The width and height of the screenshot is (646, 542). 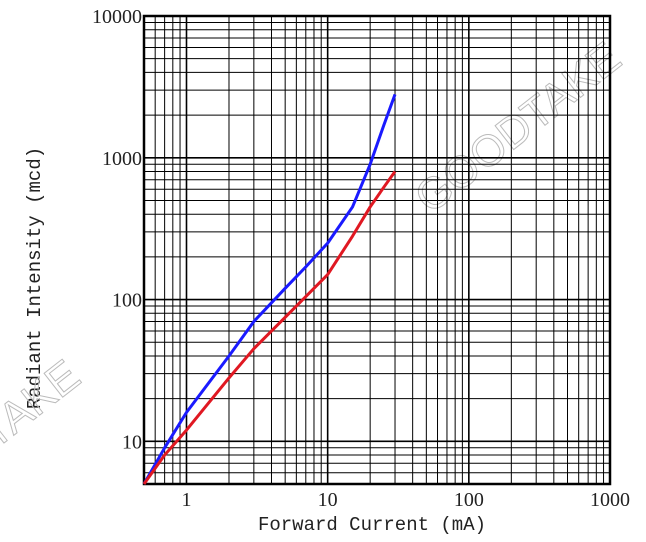 I want to click on watermark: TAKE, so click(x=44, y=404).